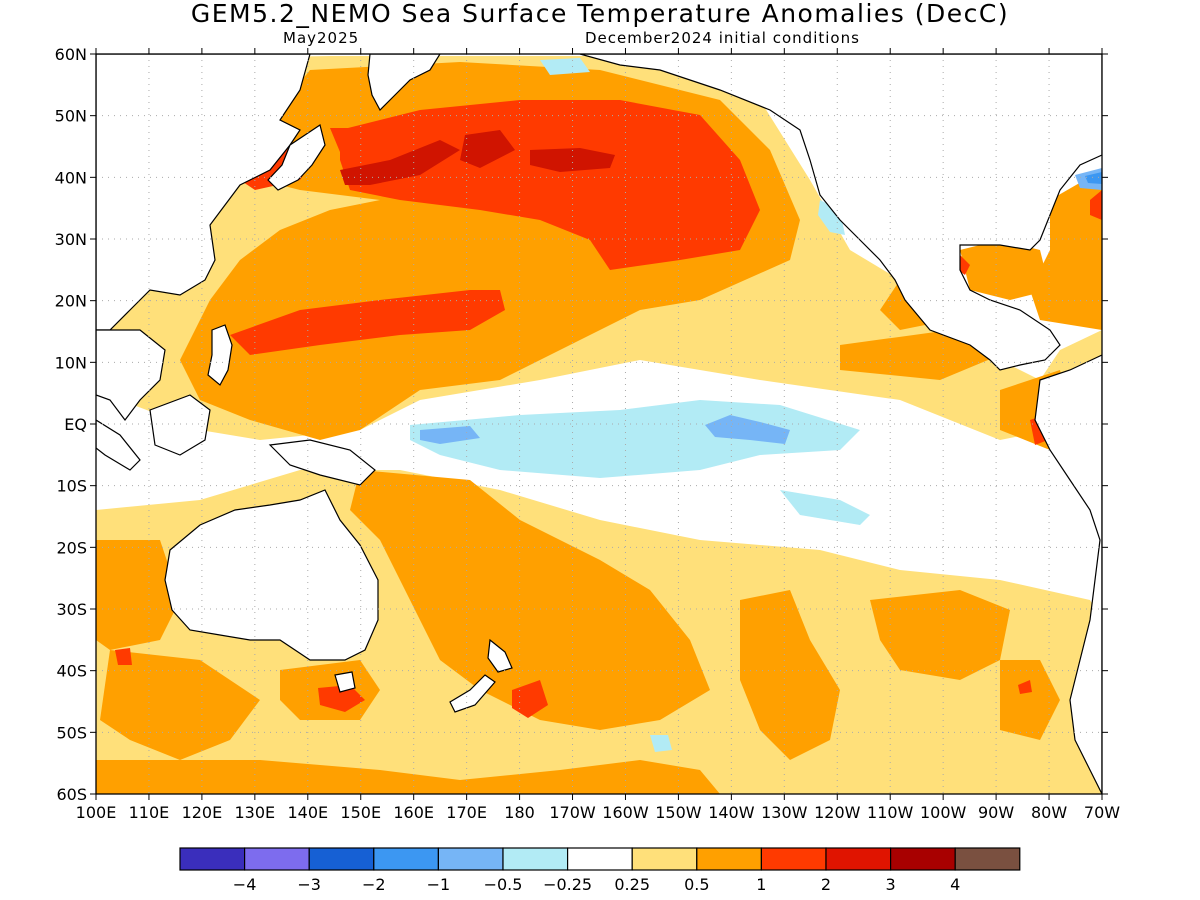 Image resolution: width=1200 pixels, height=900 pixels. Describe the element at coordinates (678, 812) in the screenshot. I see `lon-label: 150W` at that location.